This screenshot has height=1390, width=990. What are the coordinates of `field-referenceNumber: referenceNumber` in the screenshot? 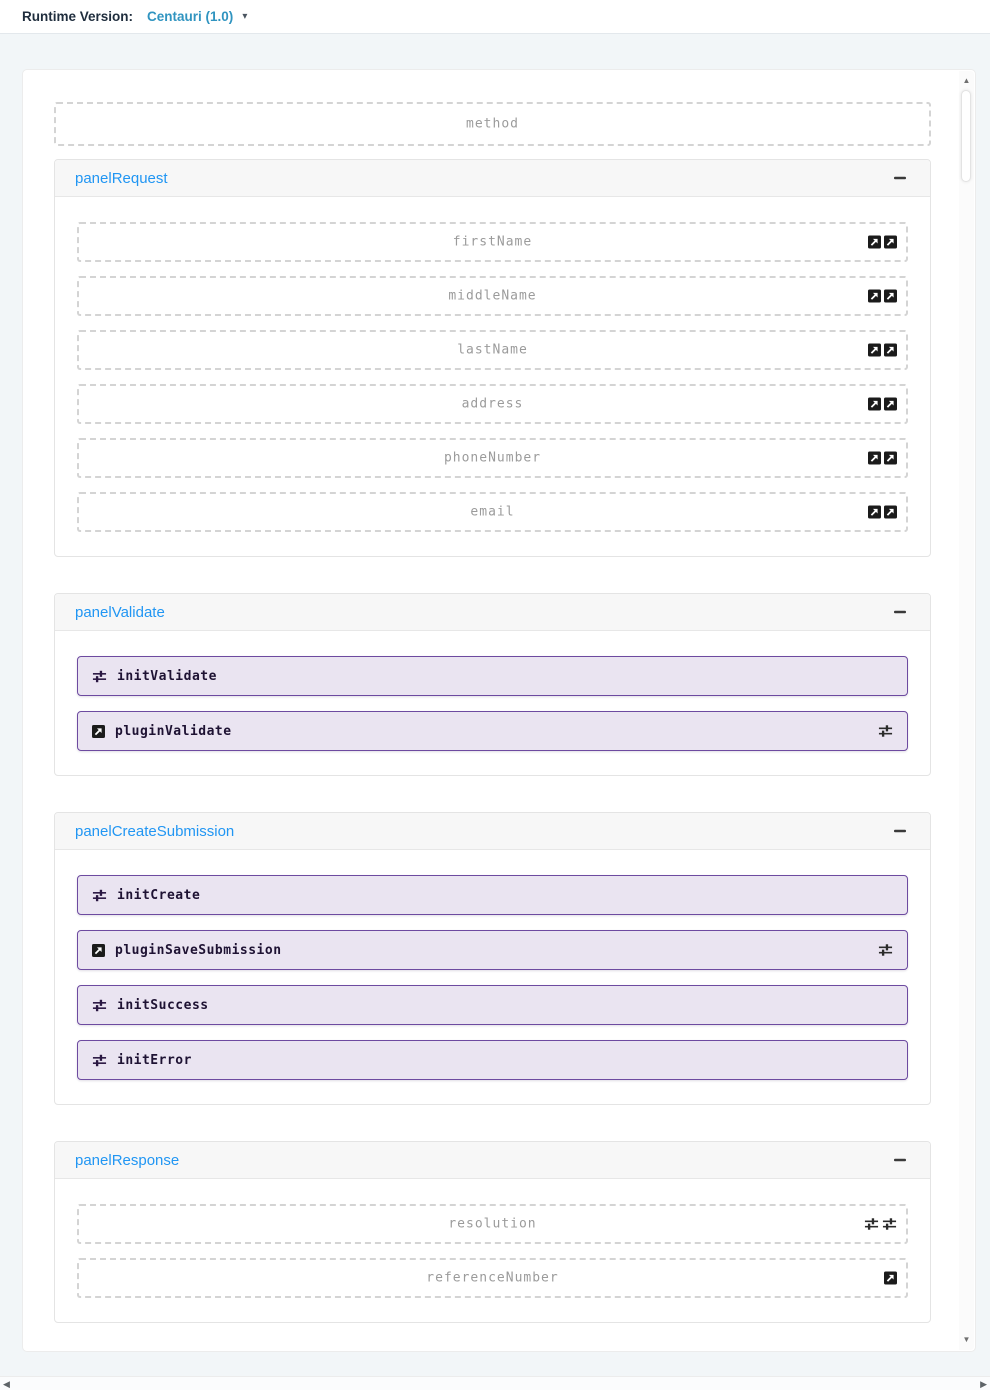 It's located at (492, 1278).